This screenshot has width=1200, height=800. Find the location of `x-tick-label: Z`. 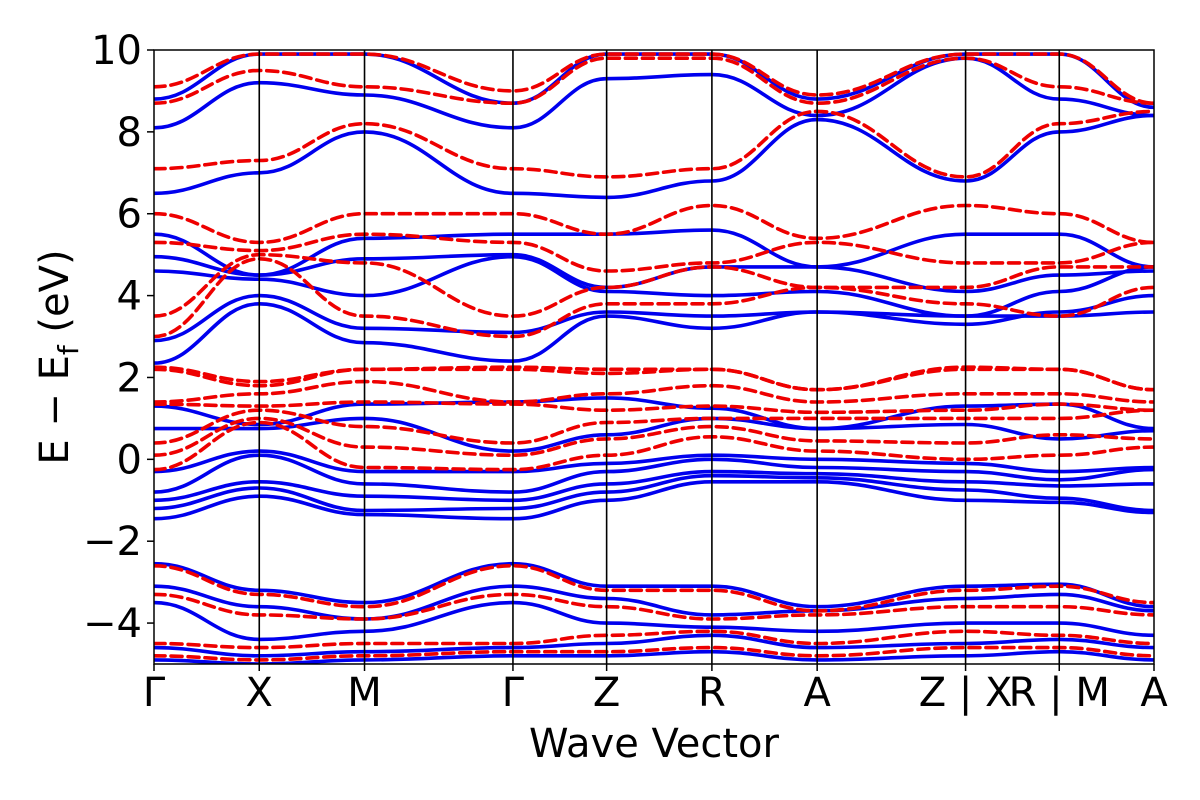

x-tick-label: Z is located at coordinates (606, 693).